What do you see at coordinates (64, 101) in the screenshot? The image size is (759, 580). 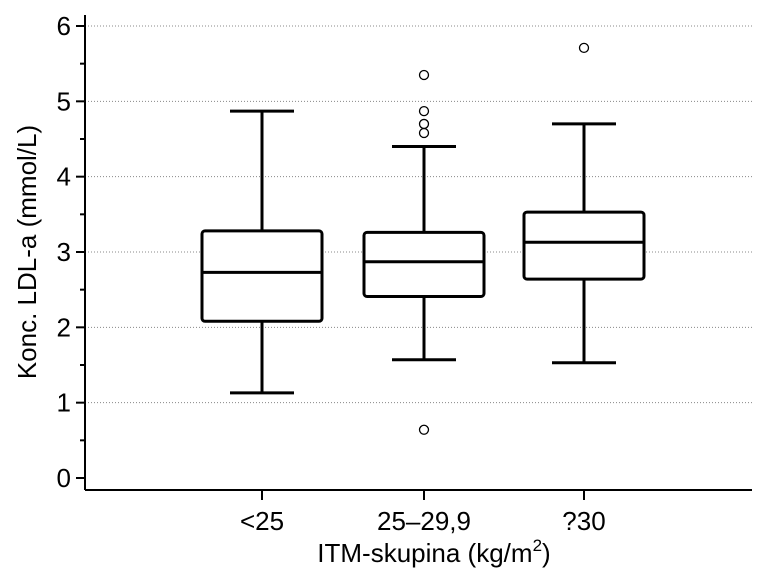 I see `y-tick-label: 5` at bounding box center [64, 101].